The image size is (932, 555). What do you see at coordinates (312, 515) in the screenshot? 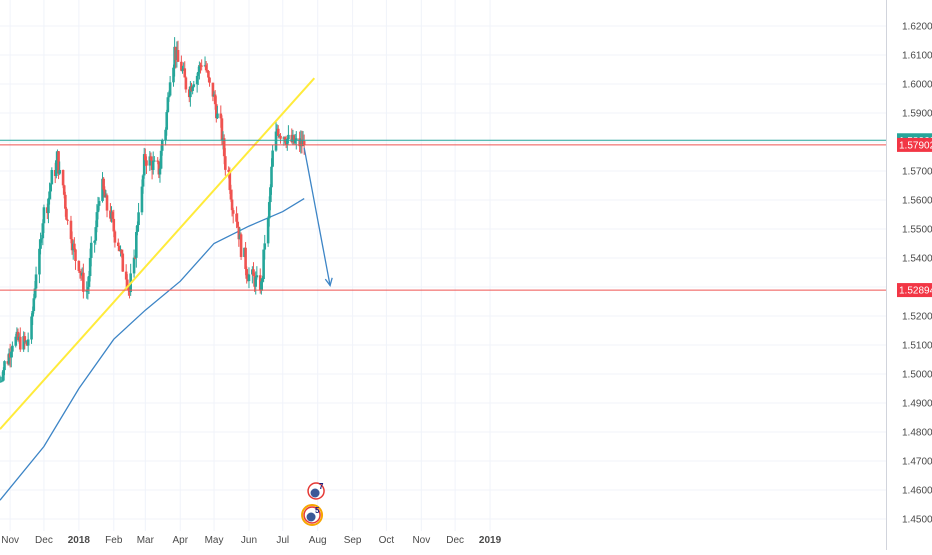
I see `event-marker: 5` at bounding box center [312, 515].